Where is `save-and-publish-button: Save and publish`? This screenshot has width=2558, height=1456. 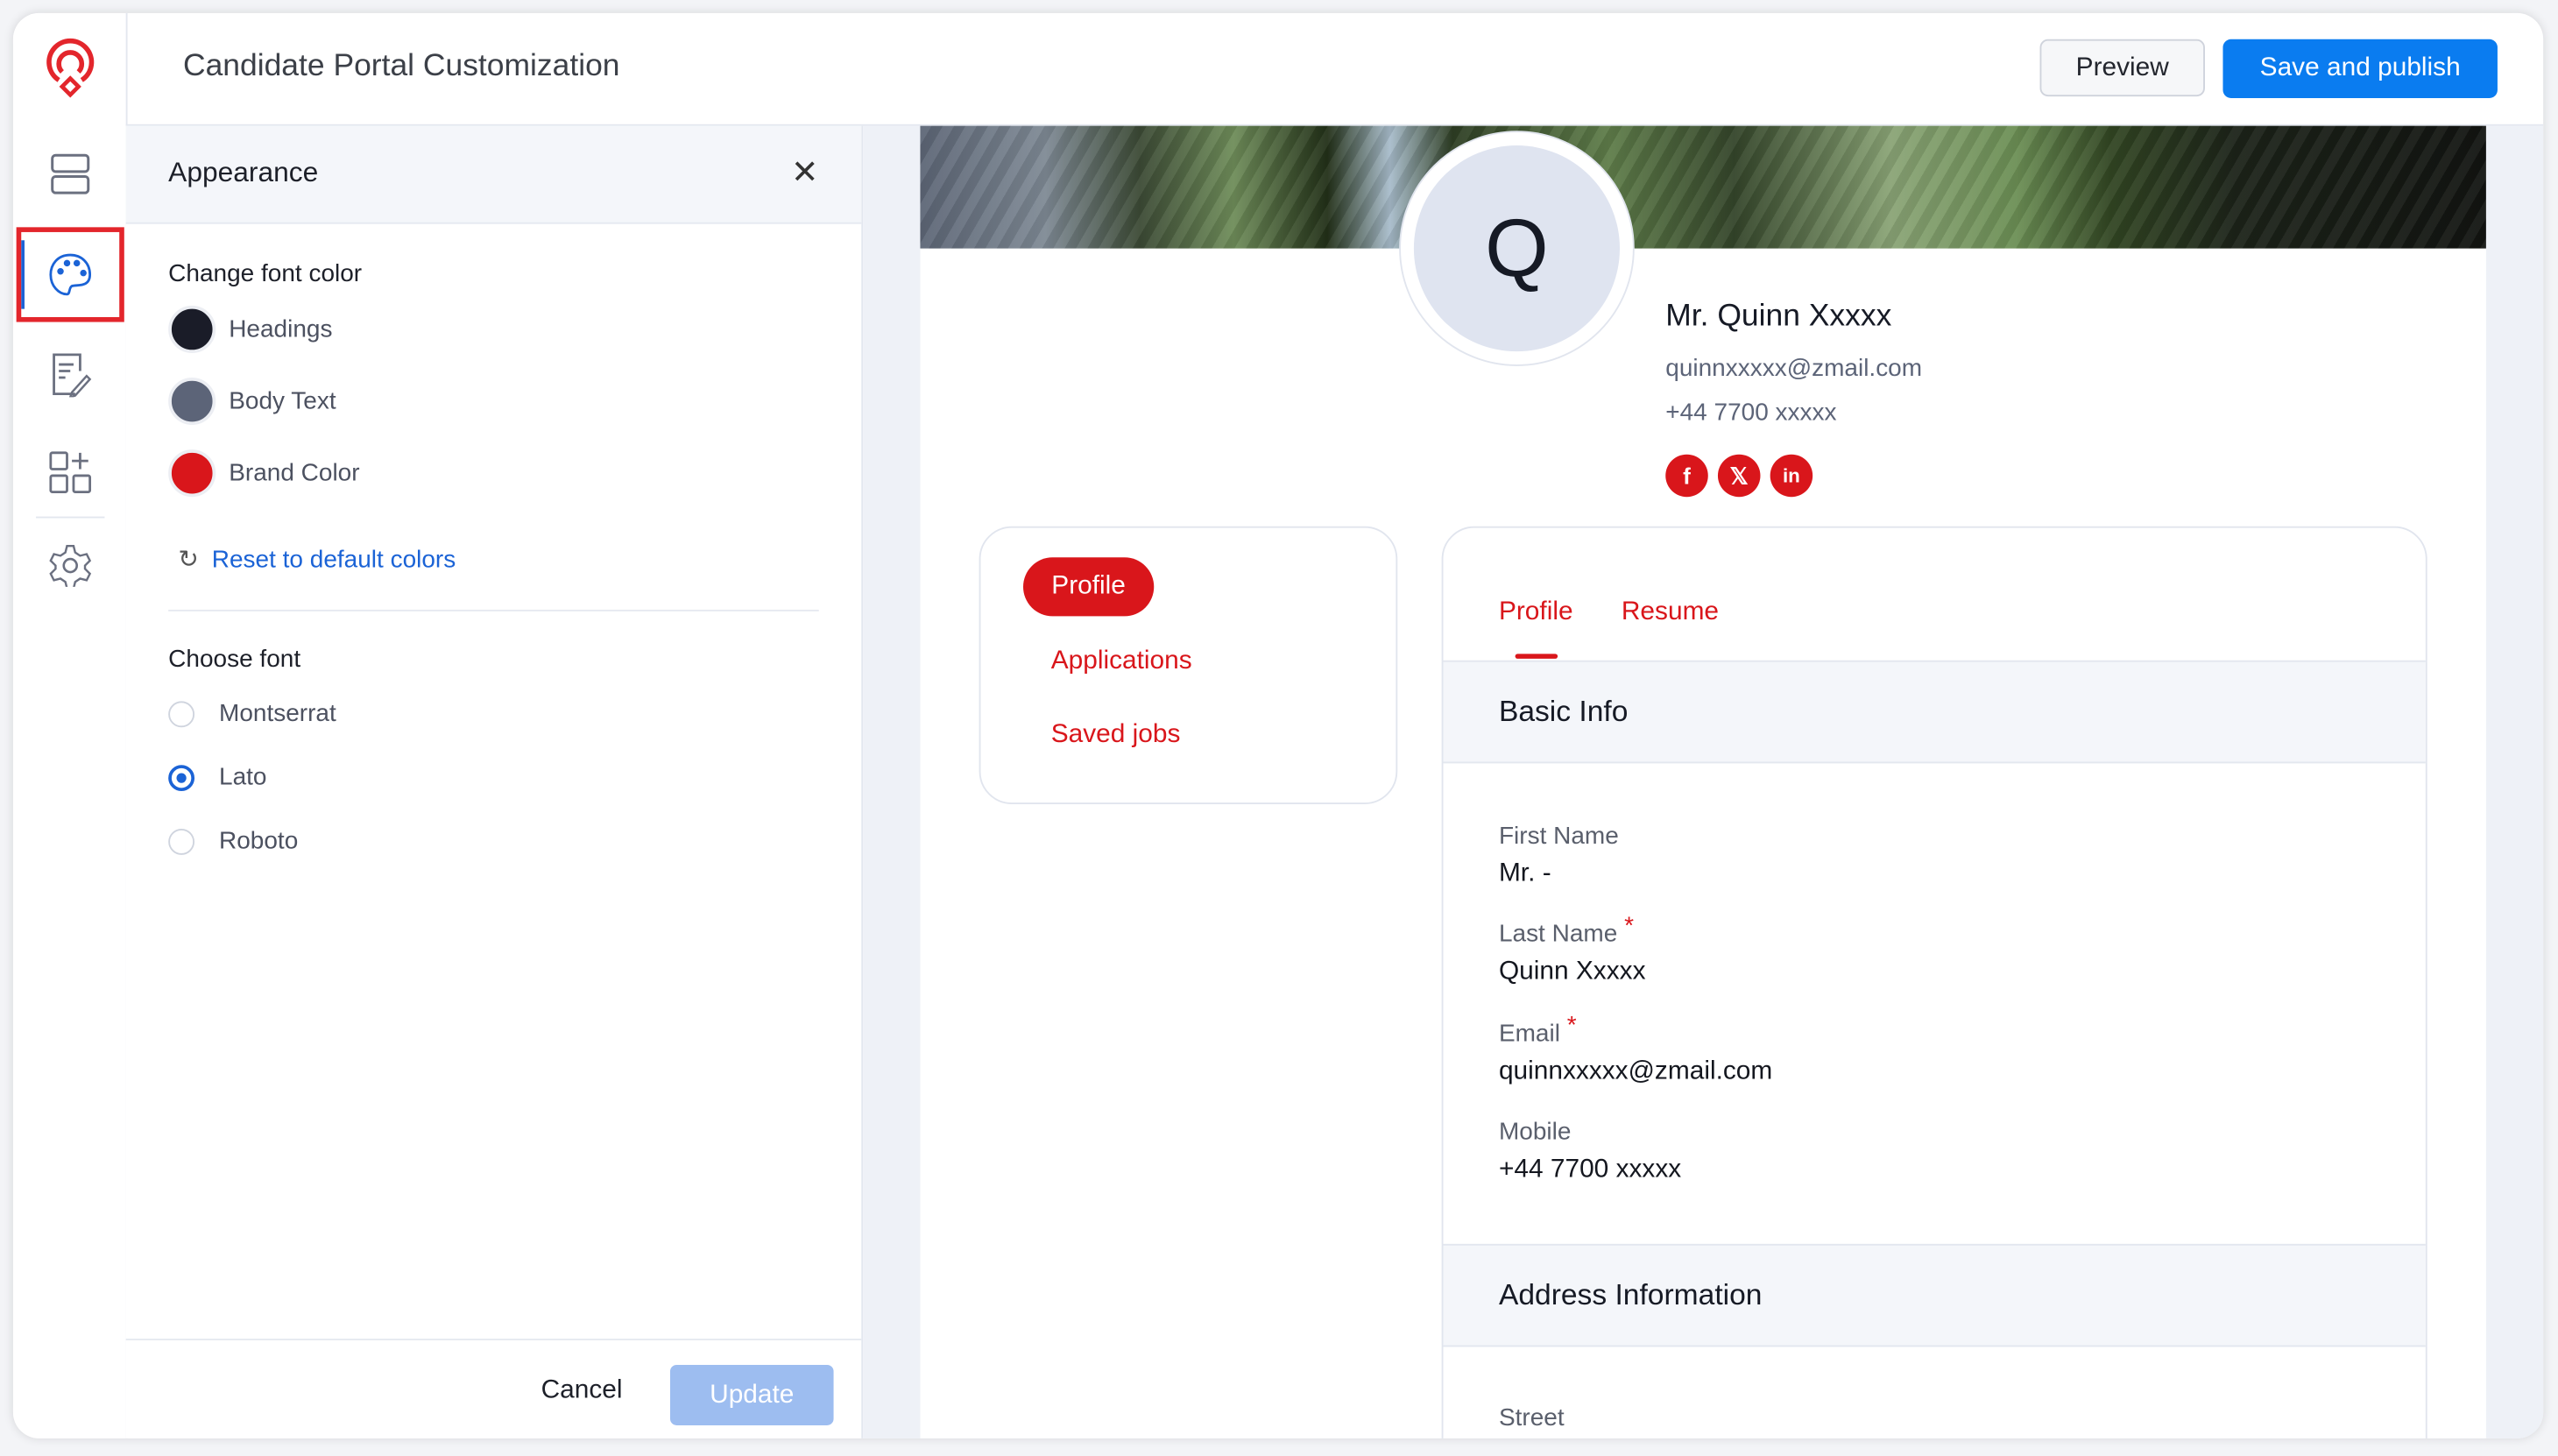
save-and-publish-button: Save and publish is located at coordinates (2360, 68).